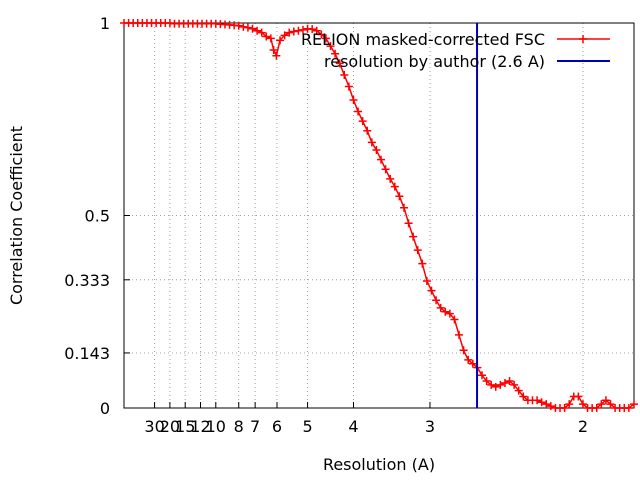 The height and width of the screenshot is (480, 640). Describe the element at coordinates (379, 464) in the screenshot. I see `x-axis-title: Resolution (A)` at that location.